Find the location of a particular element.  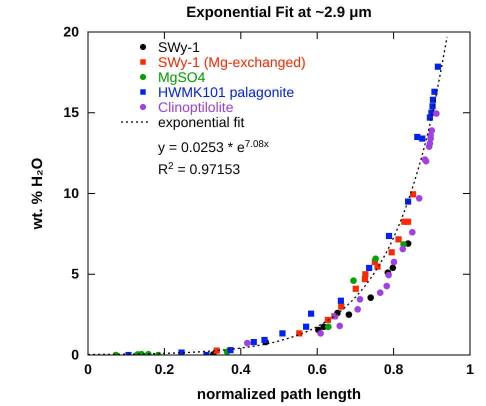

x-tick-label: 0 is located at coordinates (88, 368).